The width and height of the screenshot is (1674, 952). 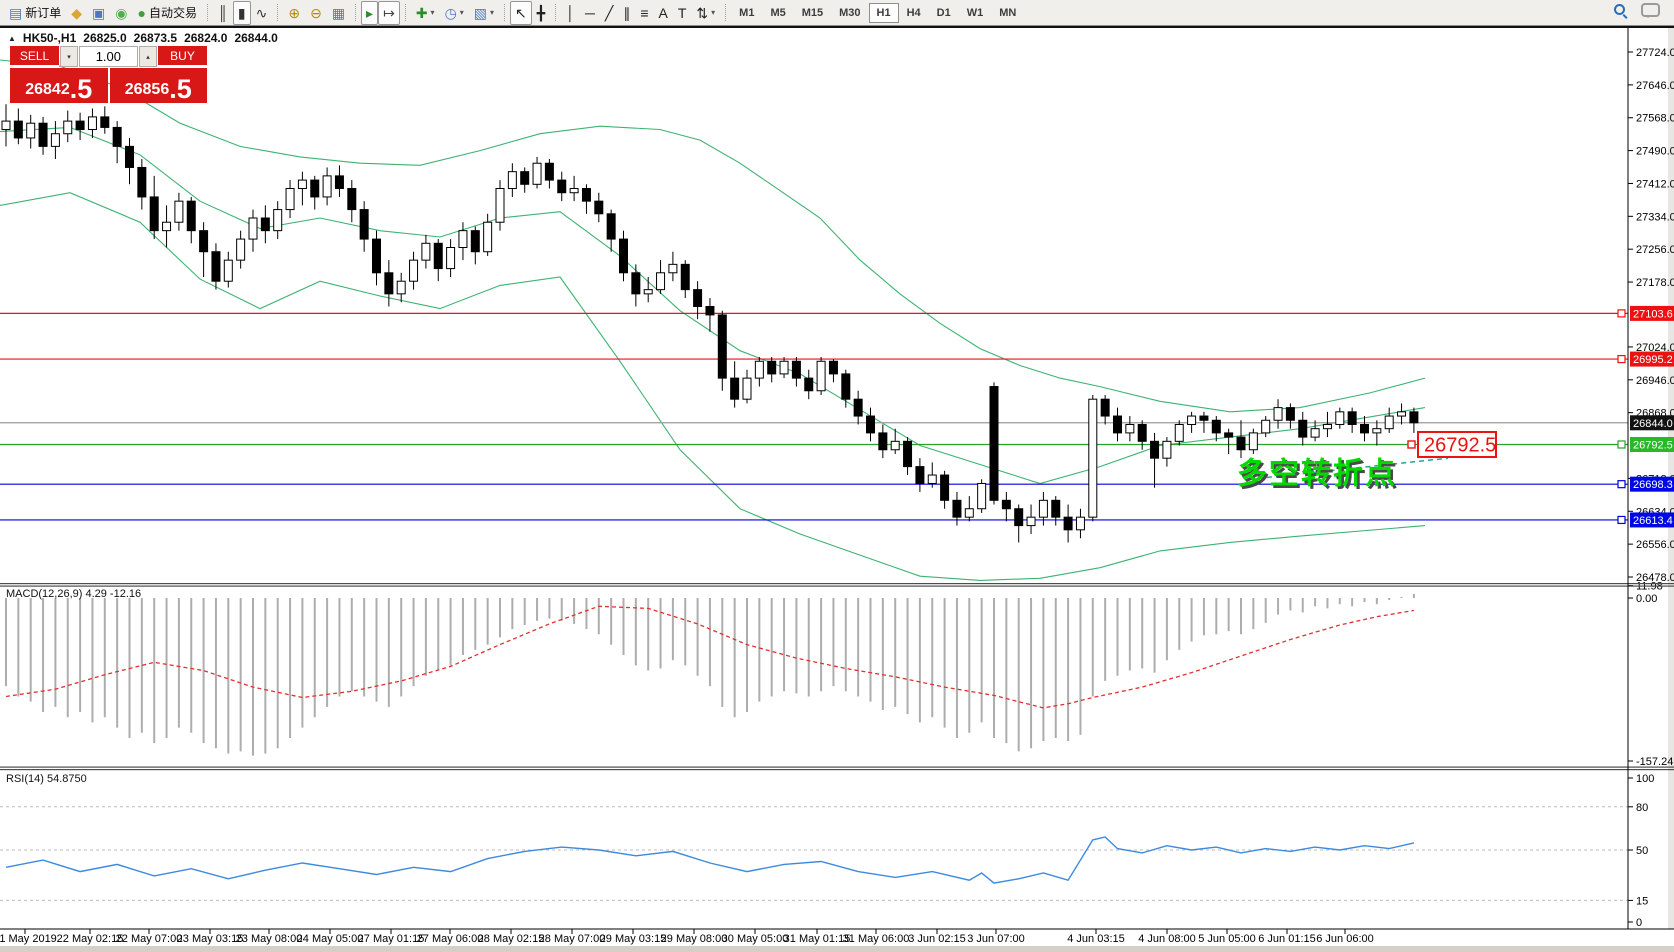 What do you see at coordinates (370, 12) in the screenshot?
I see `auto-scroll-button: ▸` at bounding box center [370, 12].